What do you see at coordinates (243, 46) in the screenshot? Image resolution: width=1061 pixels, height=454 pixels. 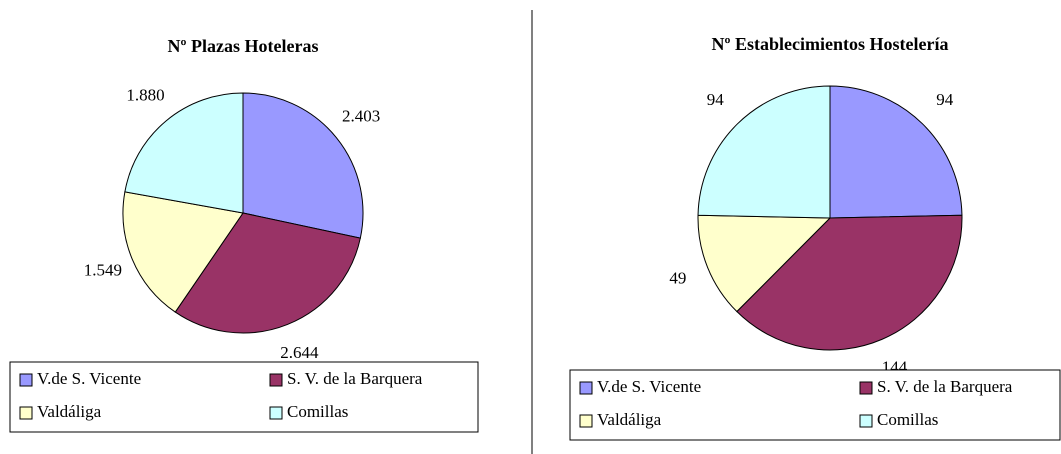 I see `chart-title: Nº Plazas Hoteleras` at bounding box center [243, 46].